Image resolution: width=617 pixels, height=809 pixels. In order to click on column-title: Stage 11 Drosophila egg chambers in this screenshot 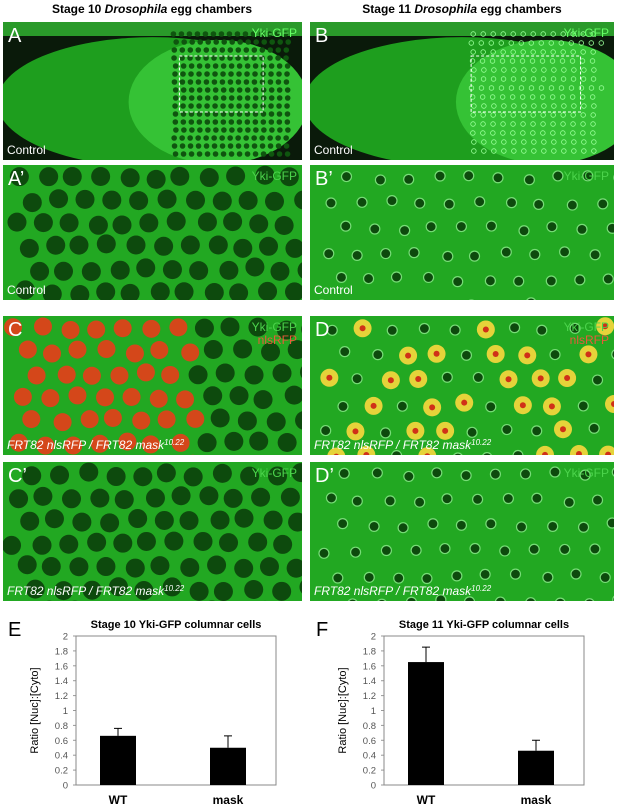, I will do `click(462, 9)`.